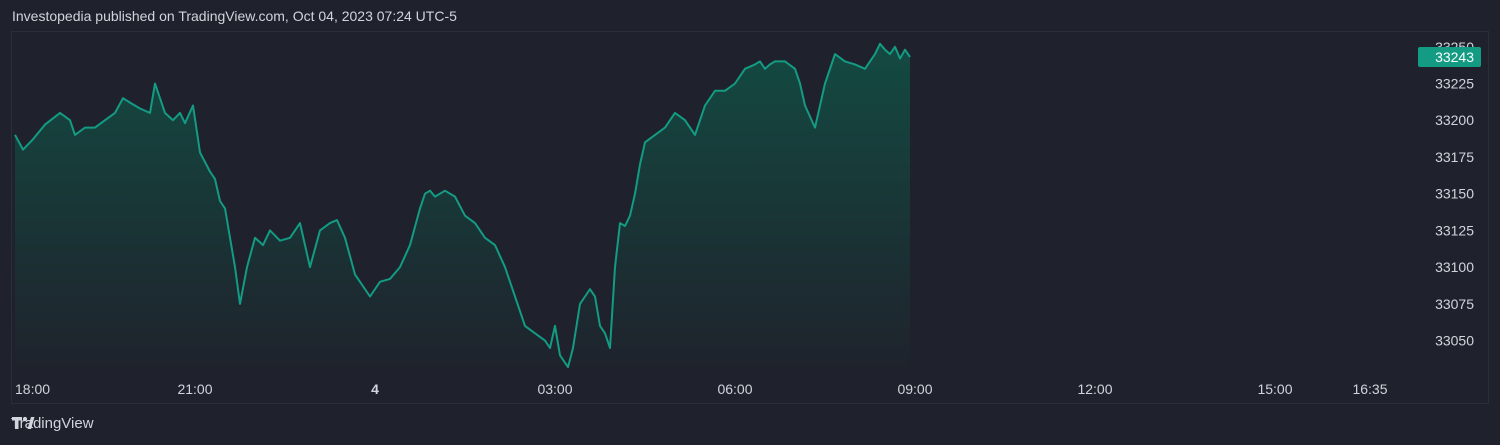 This screenshot has width=1500, height=445. I want to click on y-tick-label: 33225, so click(1454, 84).